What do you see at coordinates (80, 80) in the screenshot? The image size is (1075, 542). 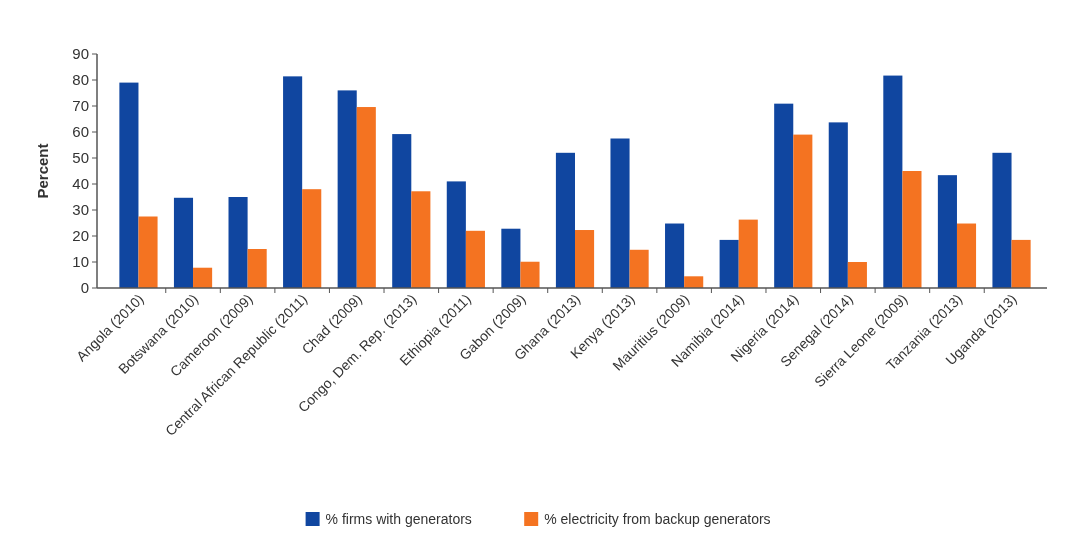 I see `y-tick-label: 80` at bounding box center [80, 80].